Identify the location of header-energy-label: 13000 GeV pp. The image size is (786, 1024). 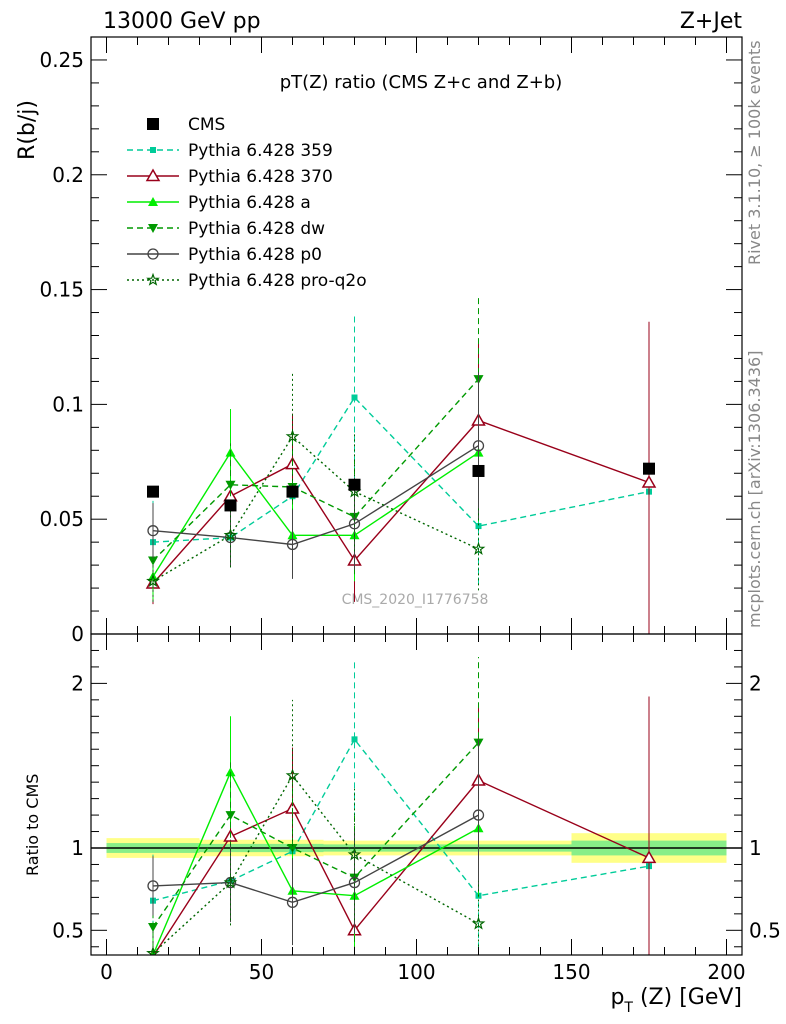
(182, 21).